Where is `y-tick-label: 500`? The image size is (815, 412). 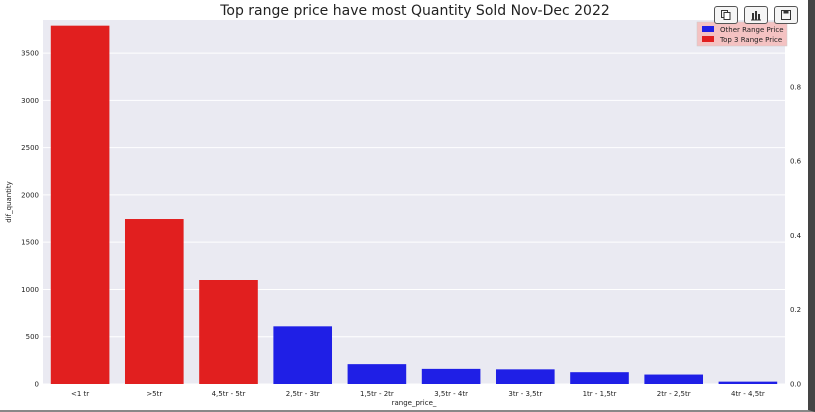 y-tick-label: 500 is located at coordinates (32, 337).